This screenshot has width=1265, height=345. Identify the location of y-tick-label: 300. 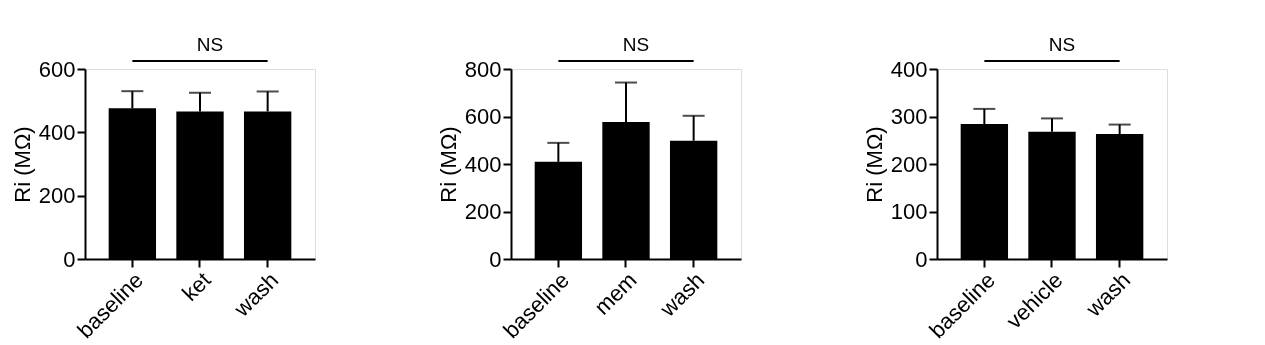
(909, 116).